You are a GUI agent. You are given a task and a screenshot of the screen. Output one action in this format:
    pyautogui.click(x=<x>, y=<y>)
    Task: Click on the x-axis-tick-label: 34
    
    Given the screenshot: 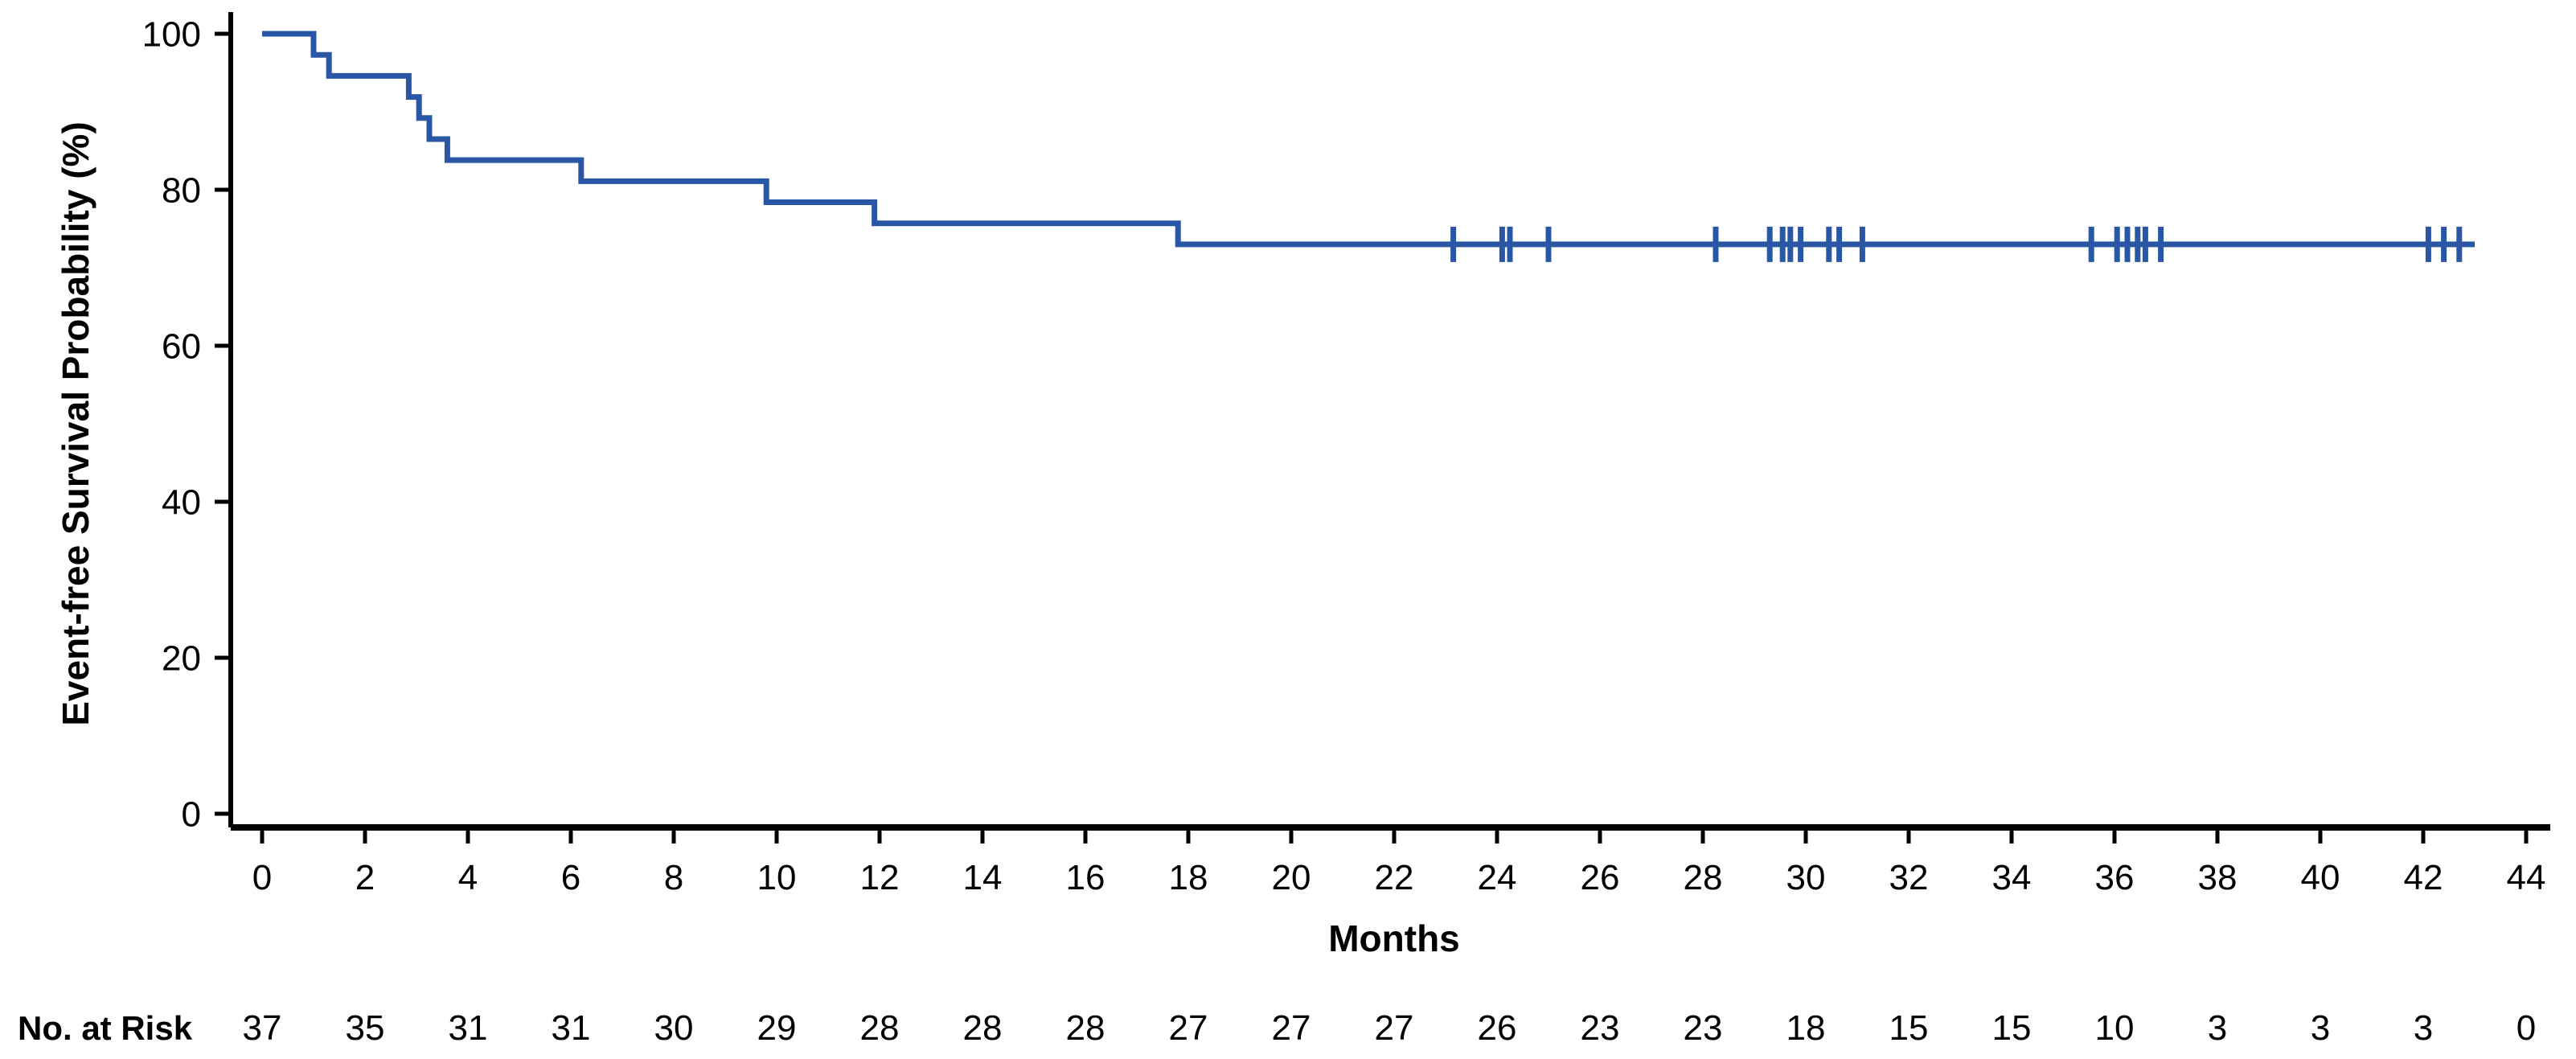 What is the action you would take?
    pyautogui.click(x=2012, y=877)
    